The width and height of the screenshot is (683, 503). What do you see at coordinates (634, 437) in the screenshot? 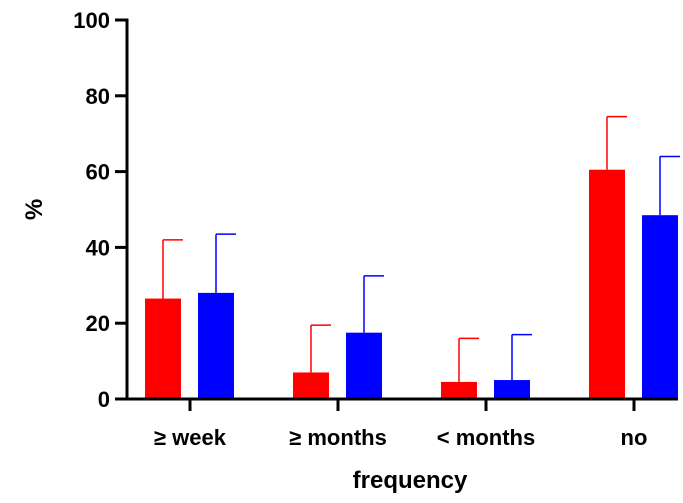
I see `x-category-label: no` at bounding box center [634, 437].